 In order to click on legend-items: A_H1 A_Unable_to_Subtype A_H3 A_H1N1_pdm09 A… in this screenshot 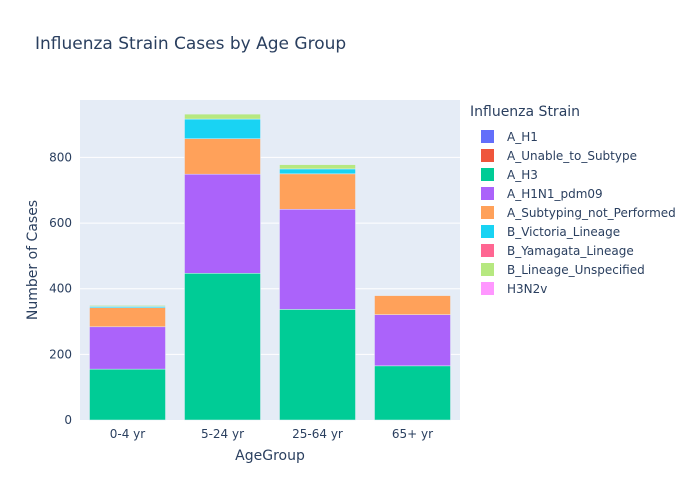, I will do `click(582, 212)`.